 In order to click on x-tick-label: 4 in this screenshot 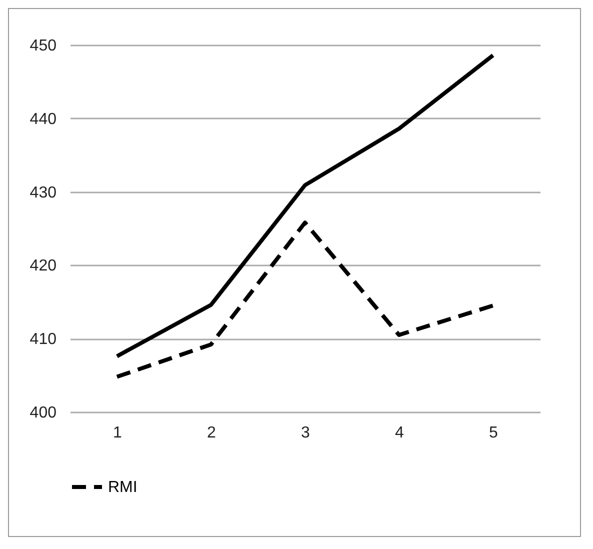, I will do `click(399, 433)`.